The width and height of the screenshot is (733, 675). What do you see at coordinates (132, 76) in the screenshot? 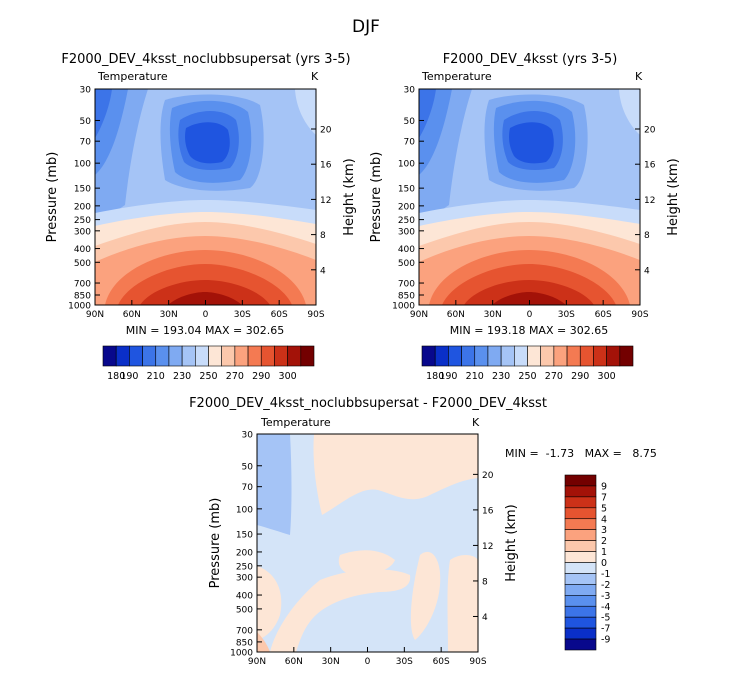
I see `panel-a-left-label: Temperature` at bounding box center [132, 76].